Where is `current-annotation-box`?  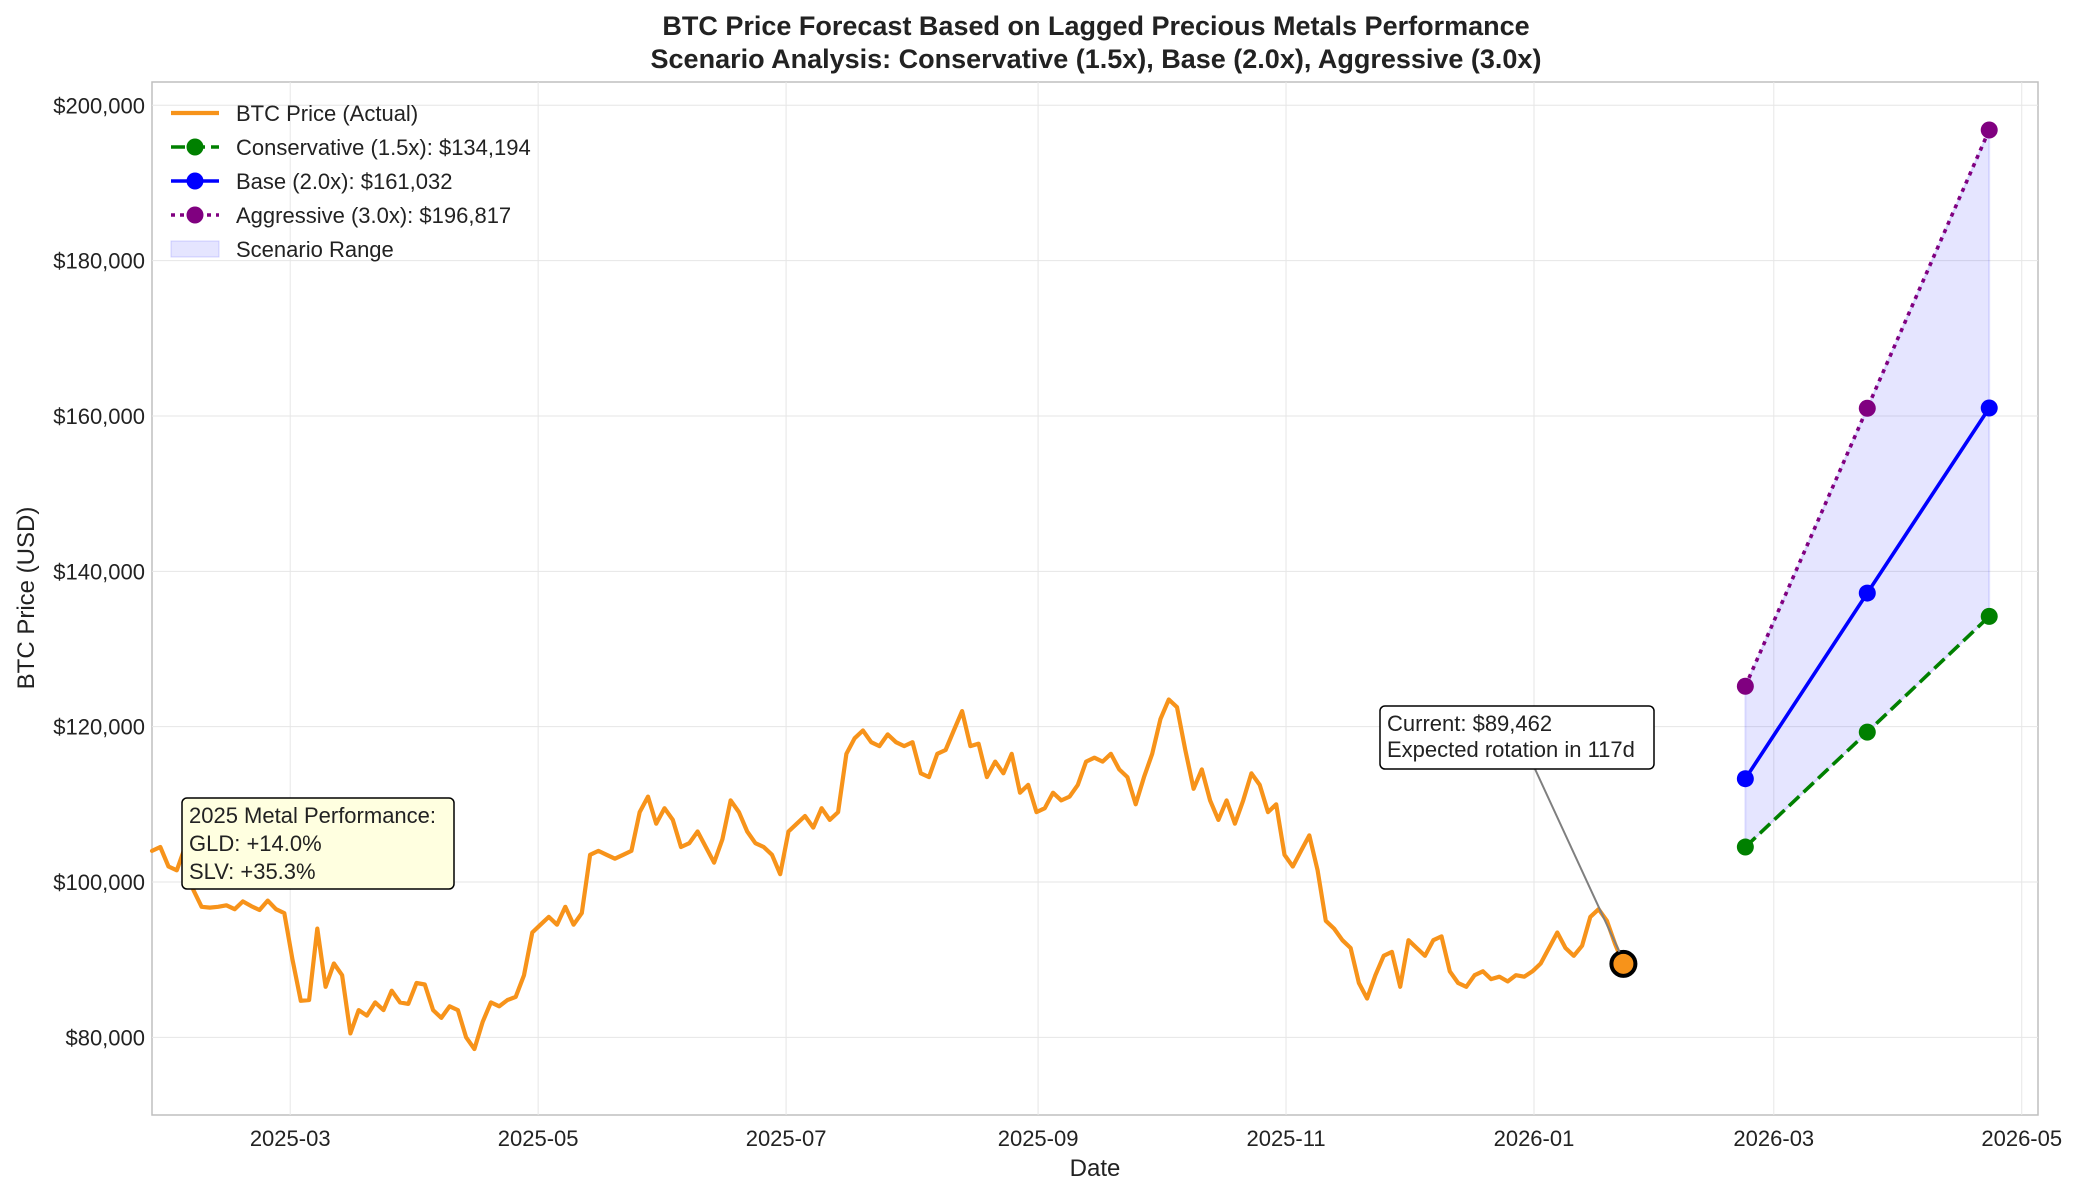
current-annotation-box is located at coordinates (1517, 737).